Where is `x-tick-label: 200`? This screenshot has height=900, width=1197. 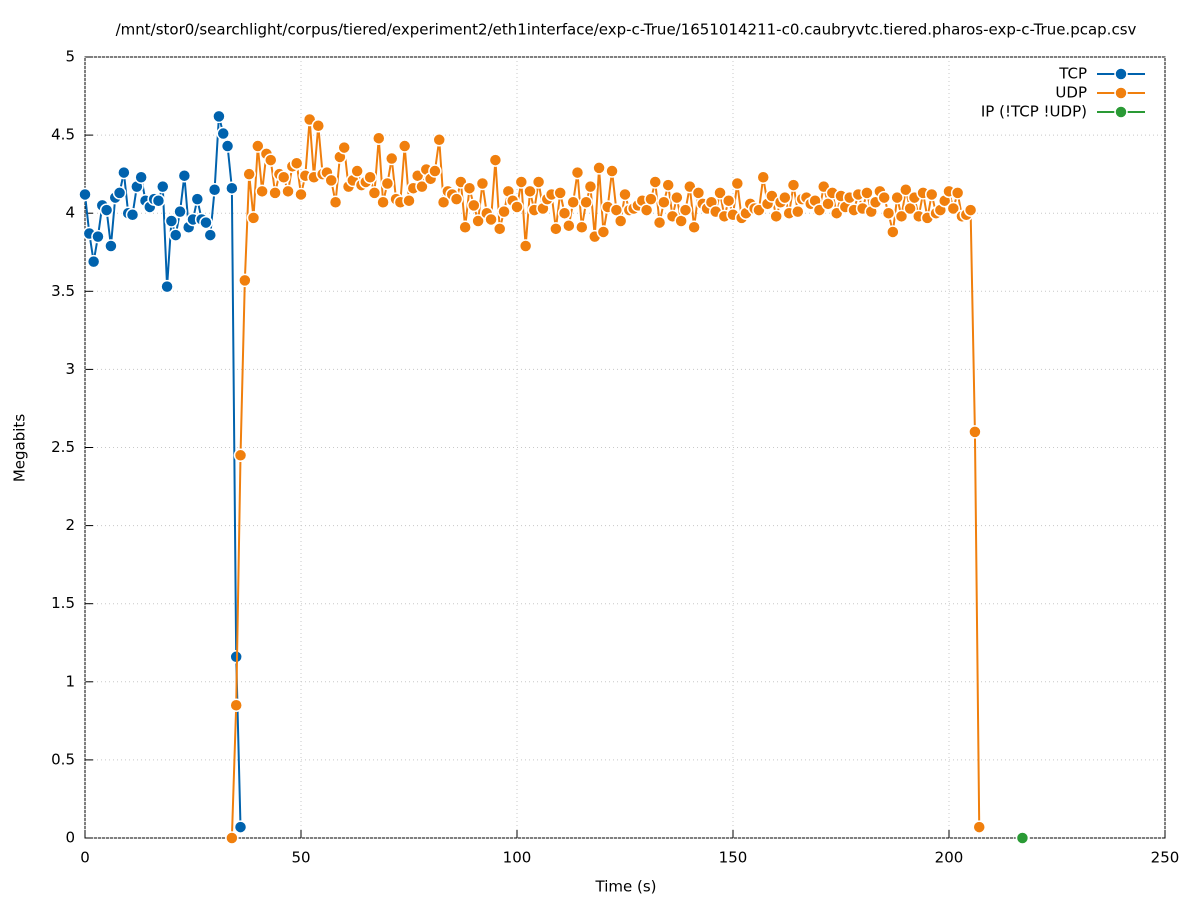
x-tick-label: 200 is located at coordinates (949, 858).